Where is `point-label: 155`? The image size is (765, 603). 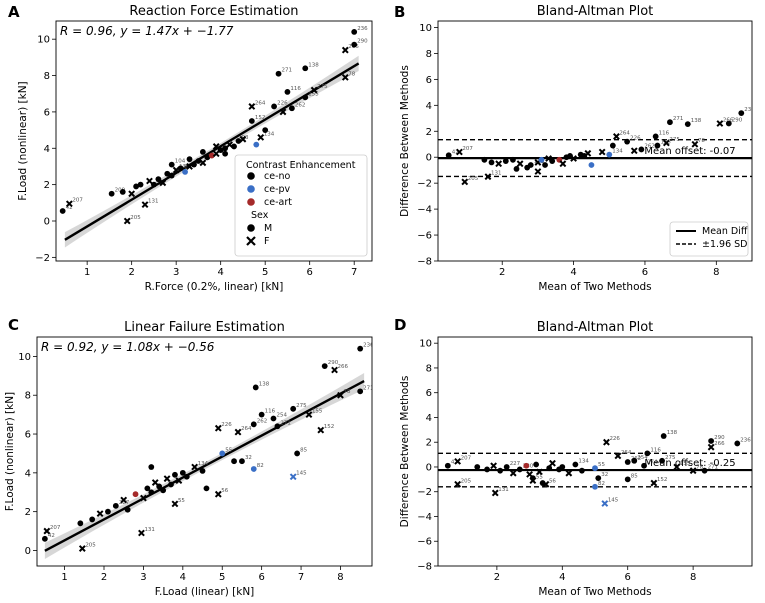
point-label: 155 is located at coordinates (313, 94).